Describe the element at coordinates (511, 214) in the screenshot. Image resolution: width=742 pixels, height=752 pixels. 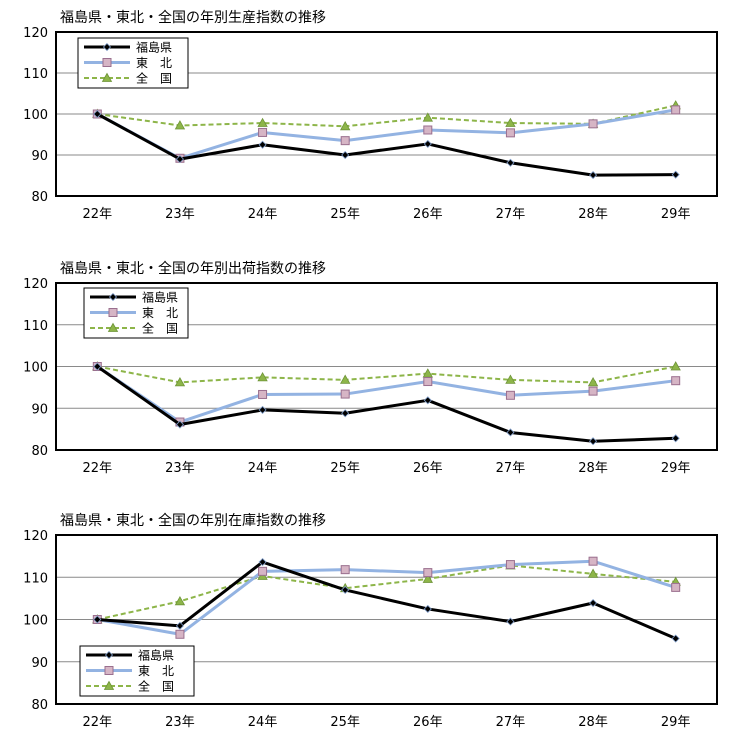
I see `chart1-xtick-5: 27年` at that location.